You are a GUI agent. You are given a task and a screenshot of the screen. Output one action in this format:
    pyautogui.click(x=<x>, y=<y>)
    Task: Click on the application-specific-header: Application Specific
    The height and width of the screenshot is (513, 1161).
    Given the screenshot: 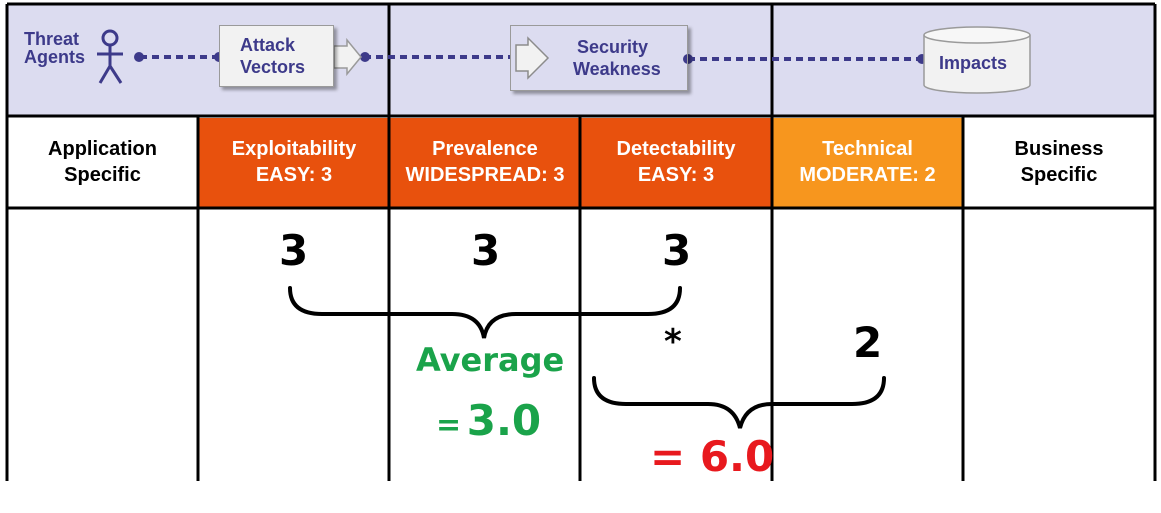 What is the action you would take?
    pyautogui.click(x=102, y=162)
    